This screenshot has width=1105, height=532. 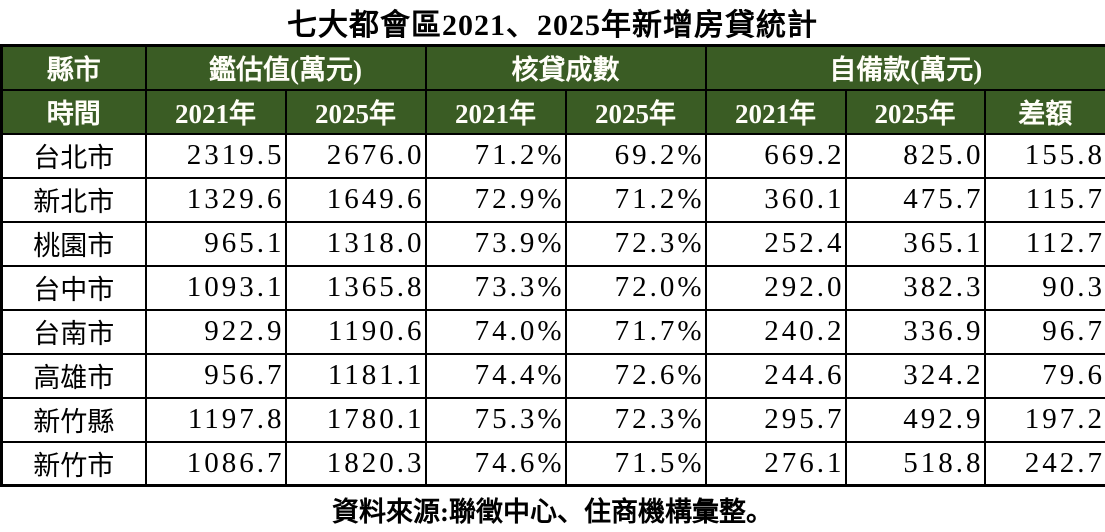 I want to click on diff-cell: 115.7, so click(x=1045, y=200).